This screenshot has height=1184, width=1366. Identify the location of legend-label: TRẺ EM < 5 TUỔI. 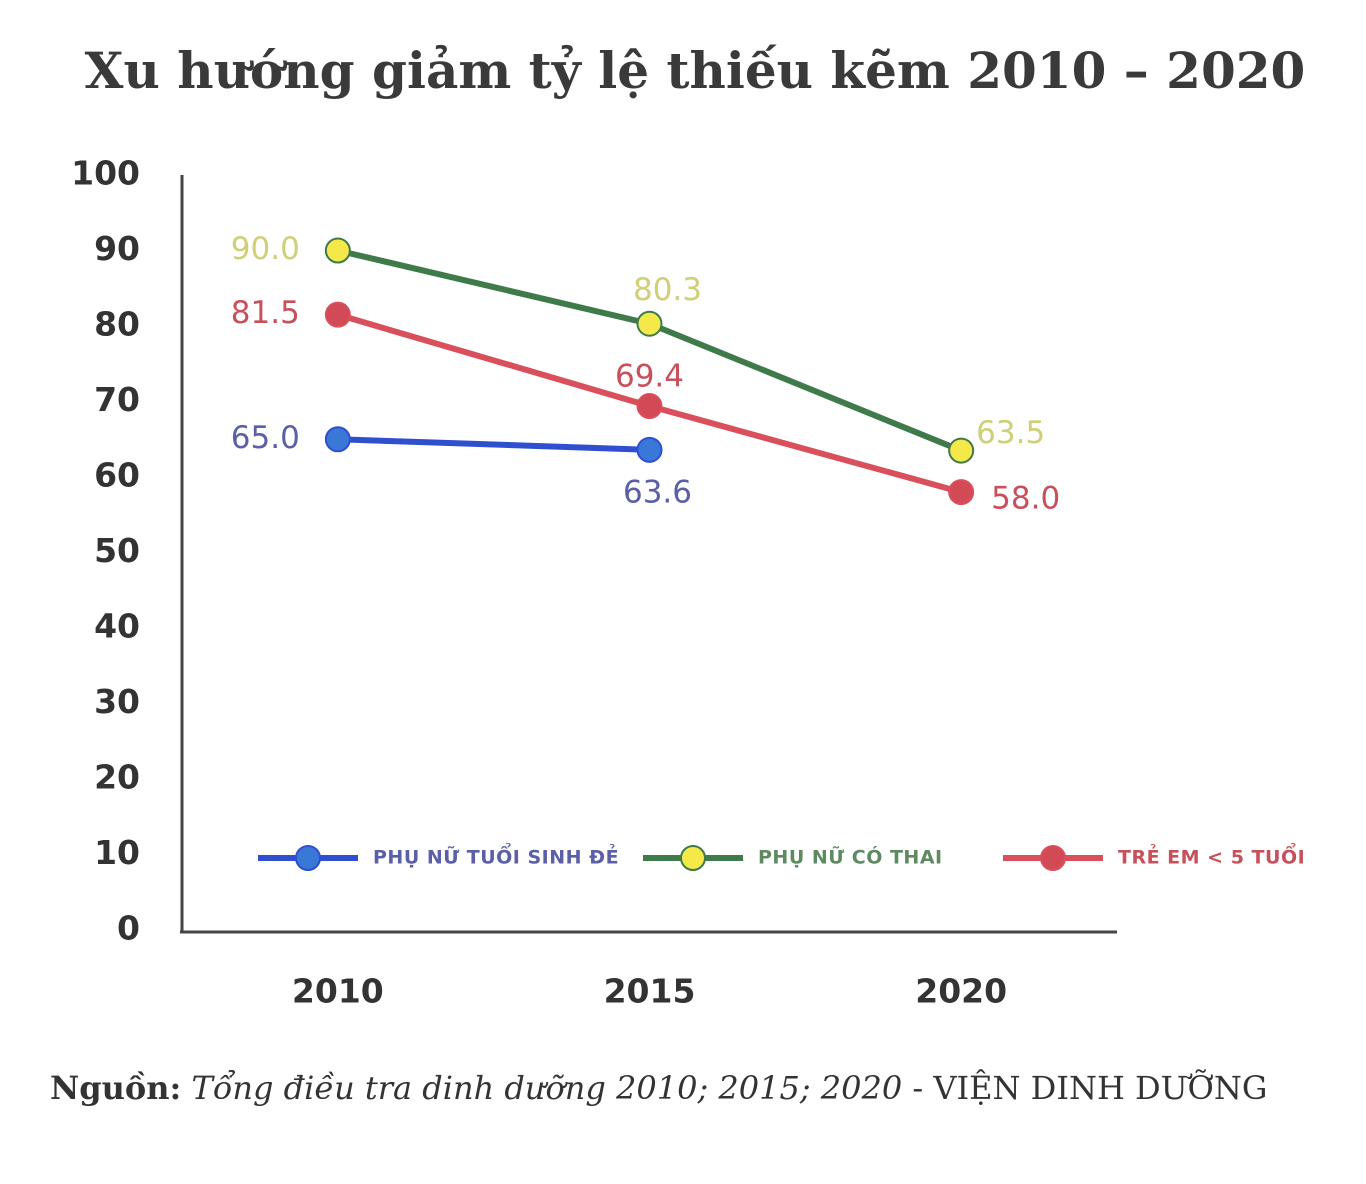
(1211, 855).